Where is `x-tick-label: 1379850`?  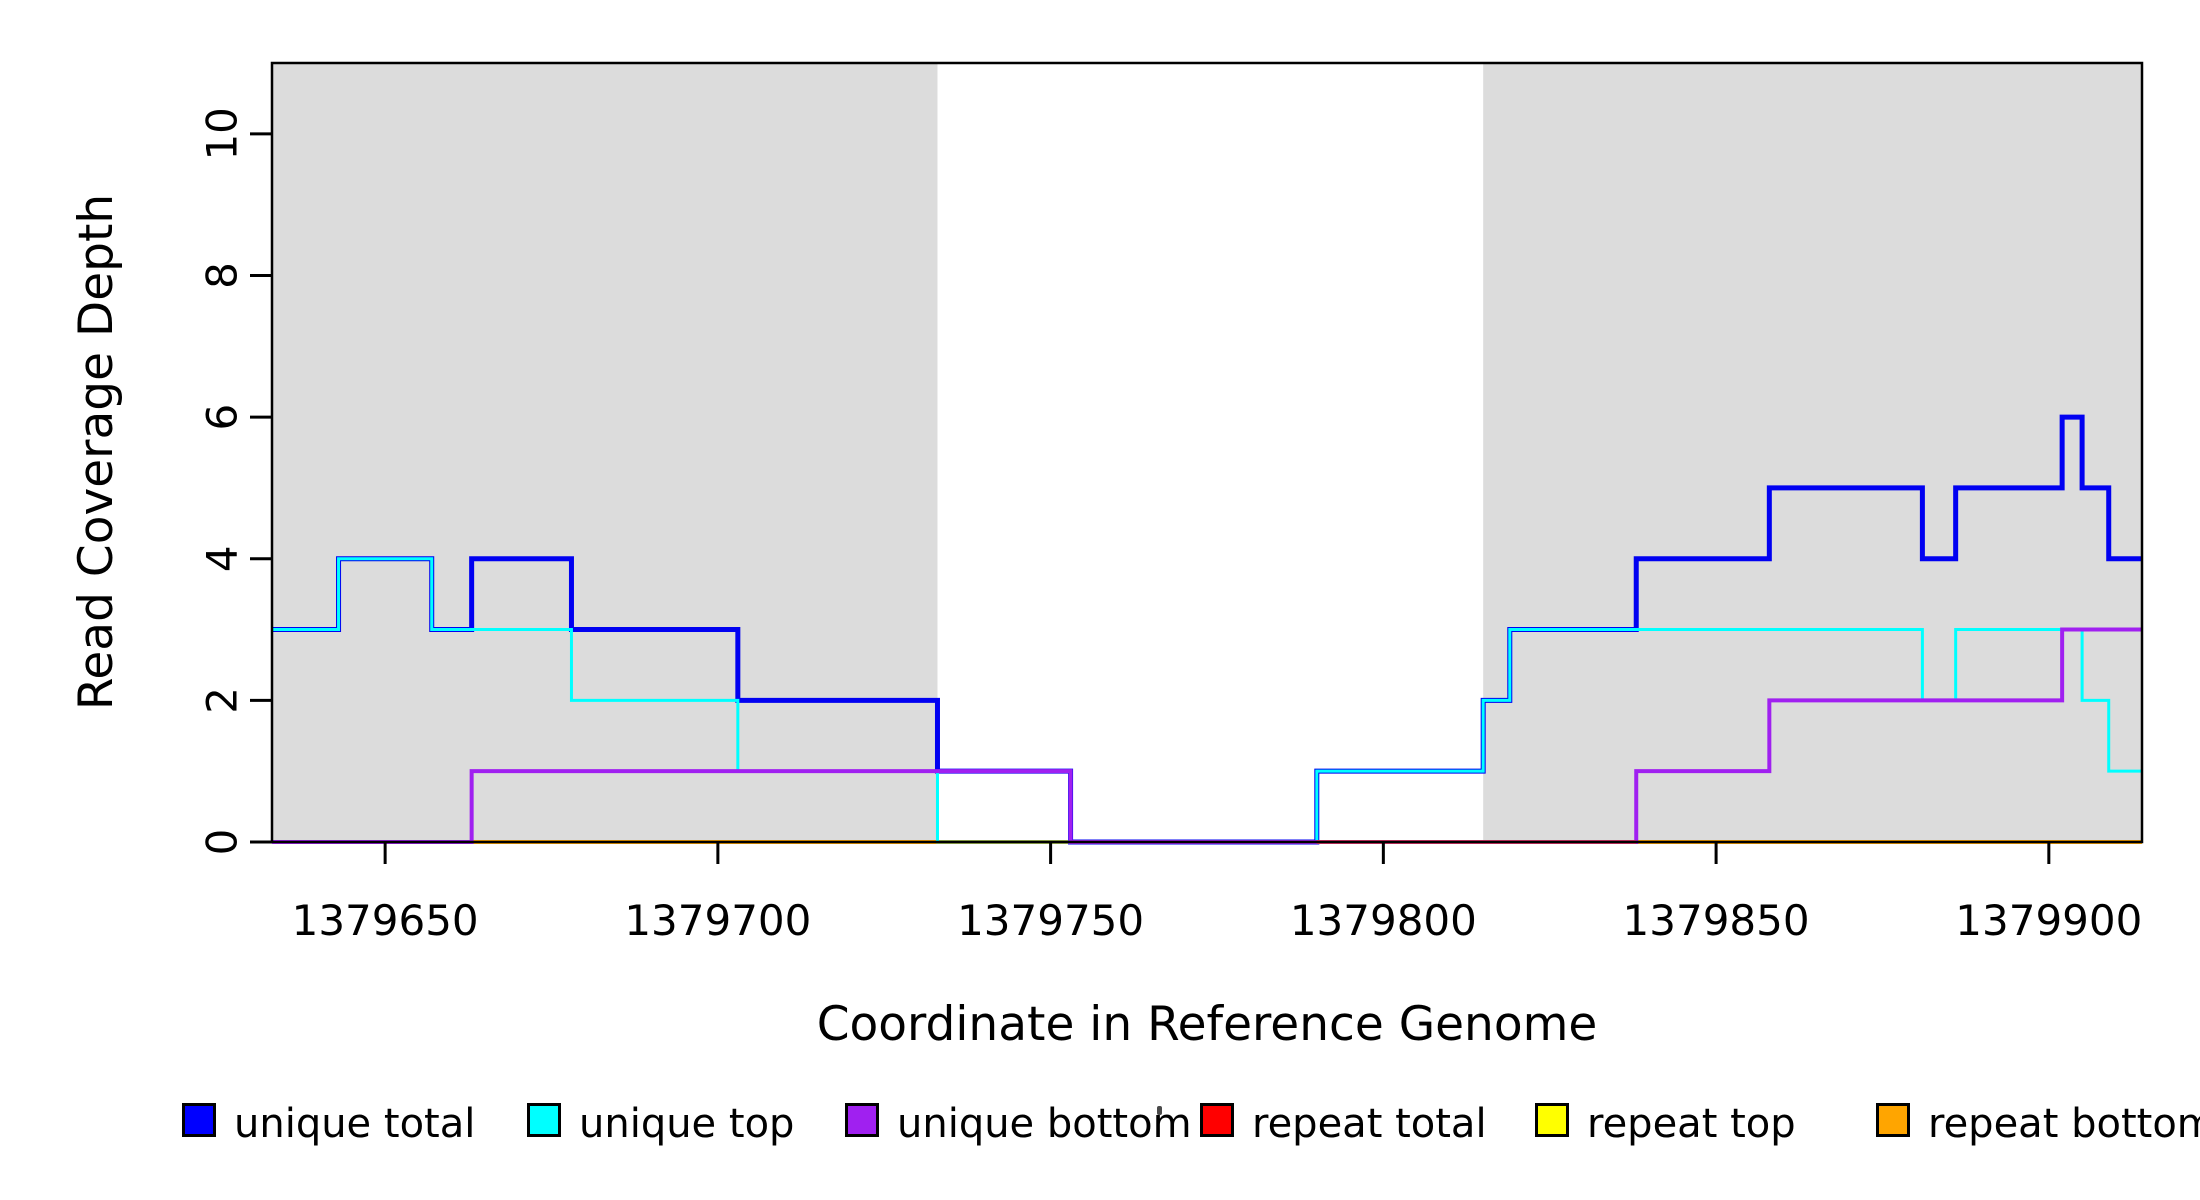
x-tick-label: 1379850 is located at coordinates (1716, 920).